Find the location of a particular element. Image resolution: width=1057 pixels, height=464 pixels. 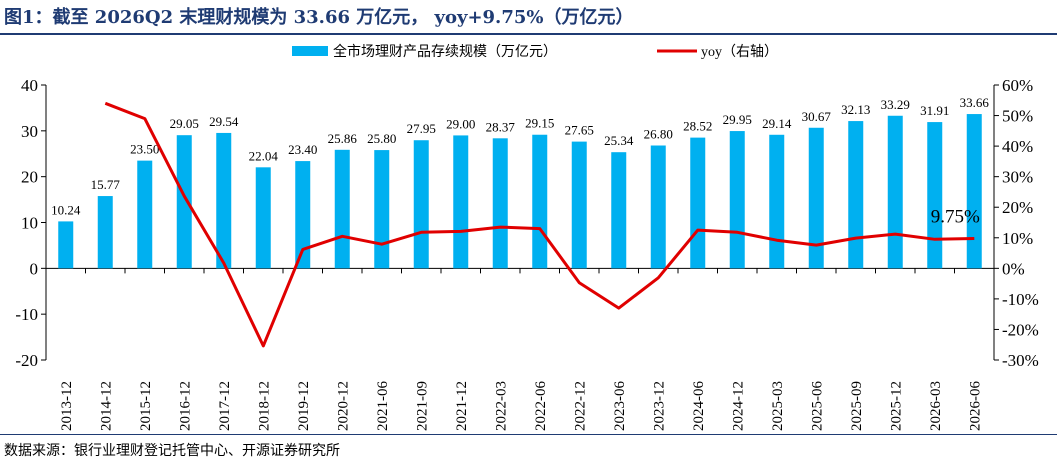

right-tick-label: -20% is located at coordinates (1020, 329).